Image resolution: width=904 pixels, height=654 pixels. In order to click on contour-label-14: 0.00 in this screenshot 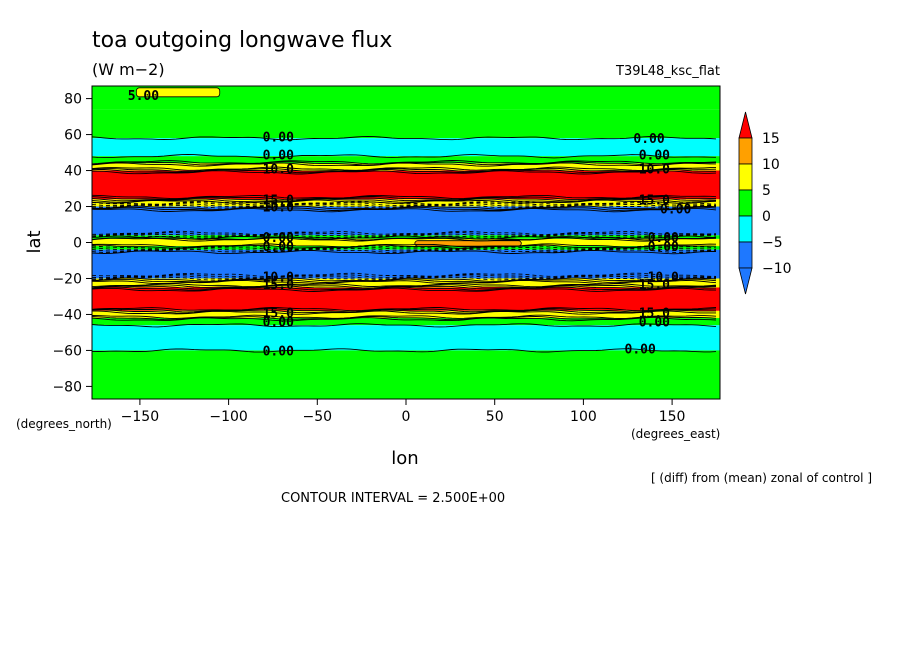, I will do `click(663, 247)`.